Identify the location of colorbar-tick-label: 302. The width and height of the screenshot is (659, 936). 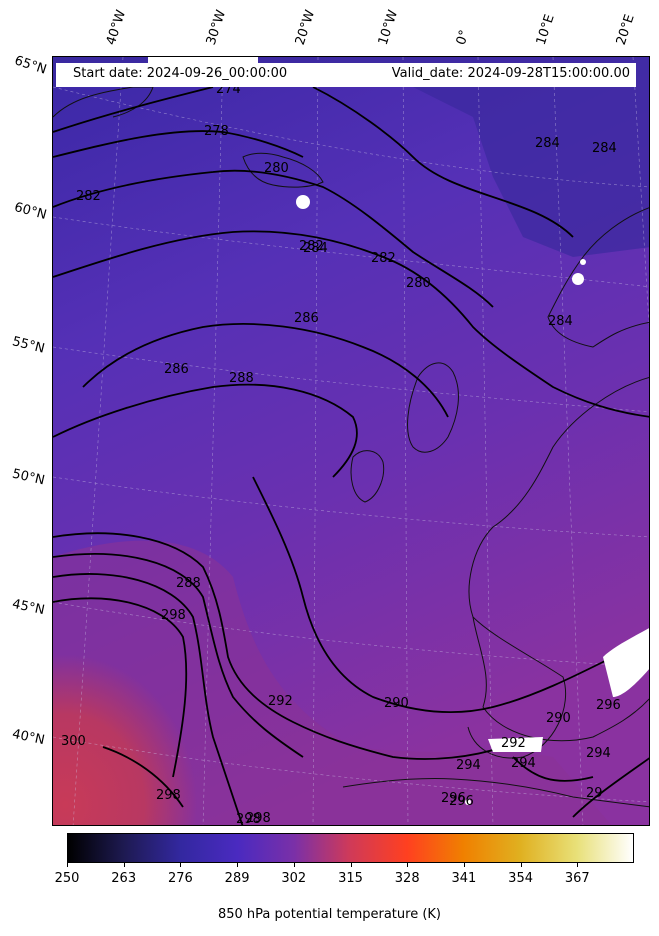
(294, 878).